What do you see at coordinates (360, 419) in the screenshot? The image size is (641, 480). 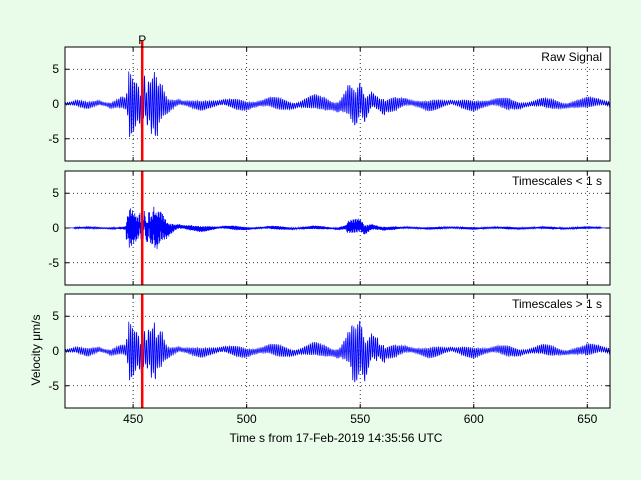 I see `x-tick-label: 550` at bounding box center [360, 419].